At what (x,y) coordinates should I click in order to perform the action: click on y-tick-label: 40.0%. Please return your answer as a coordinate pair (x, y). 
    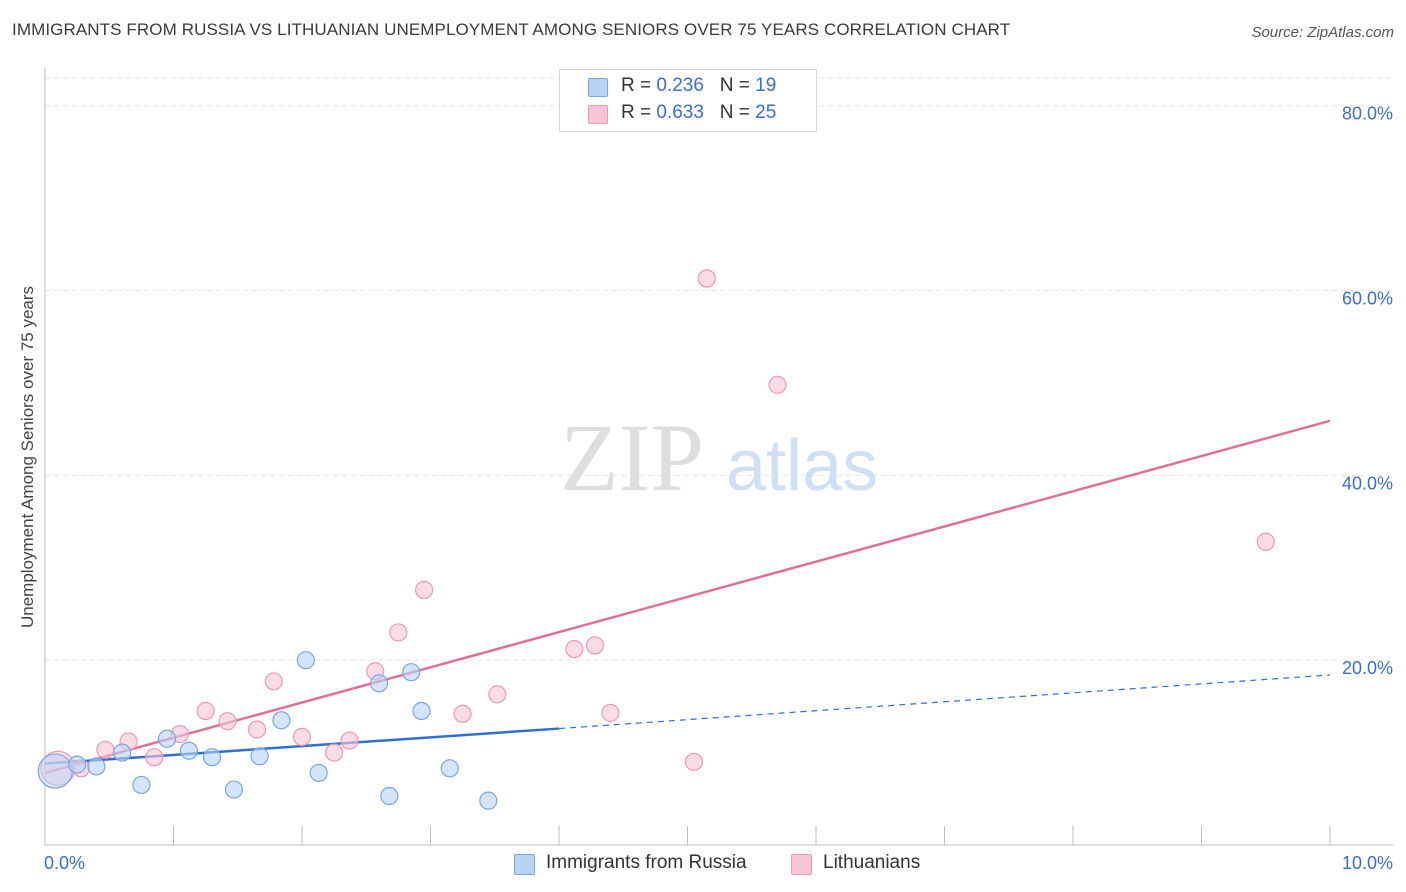
    Looking at the image, I should click on (1367, 483).